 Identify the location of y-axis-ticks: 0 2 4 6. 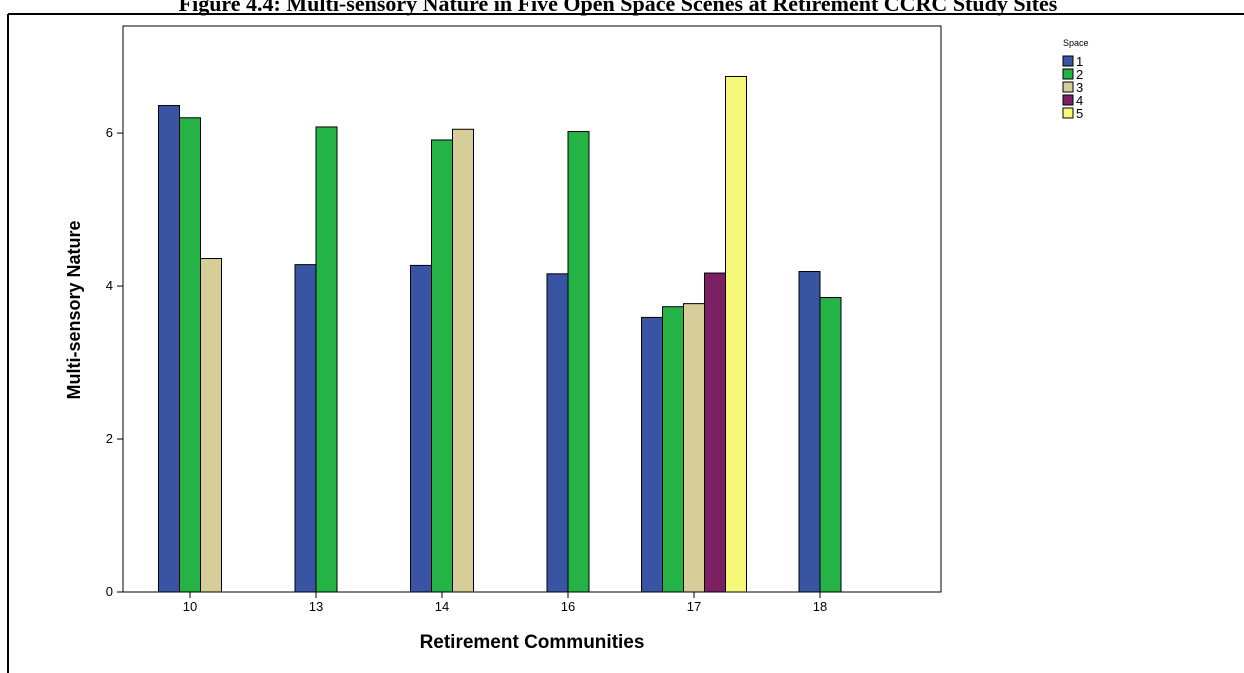
(114, 362).